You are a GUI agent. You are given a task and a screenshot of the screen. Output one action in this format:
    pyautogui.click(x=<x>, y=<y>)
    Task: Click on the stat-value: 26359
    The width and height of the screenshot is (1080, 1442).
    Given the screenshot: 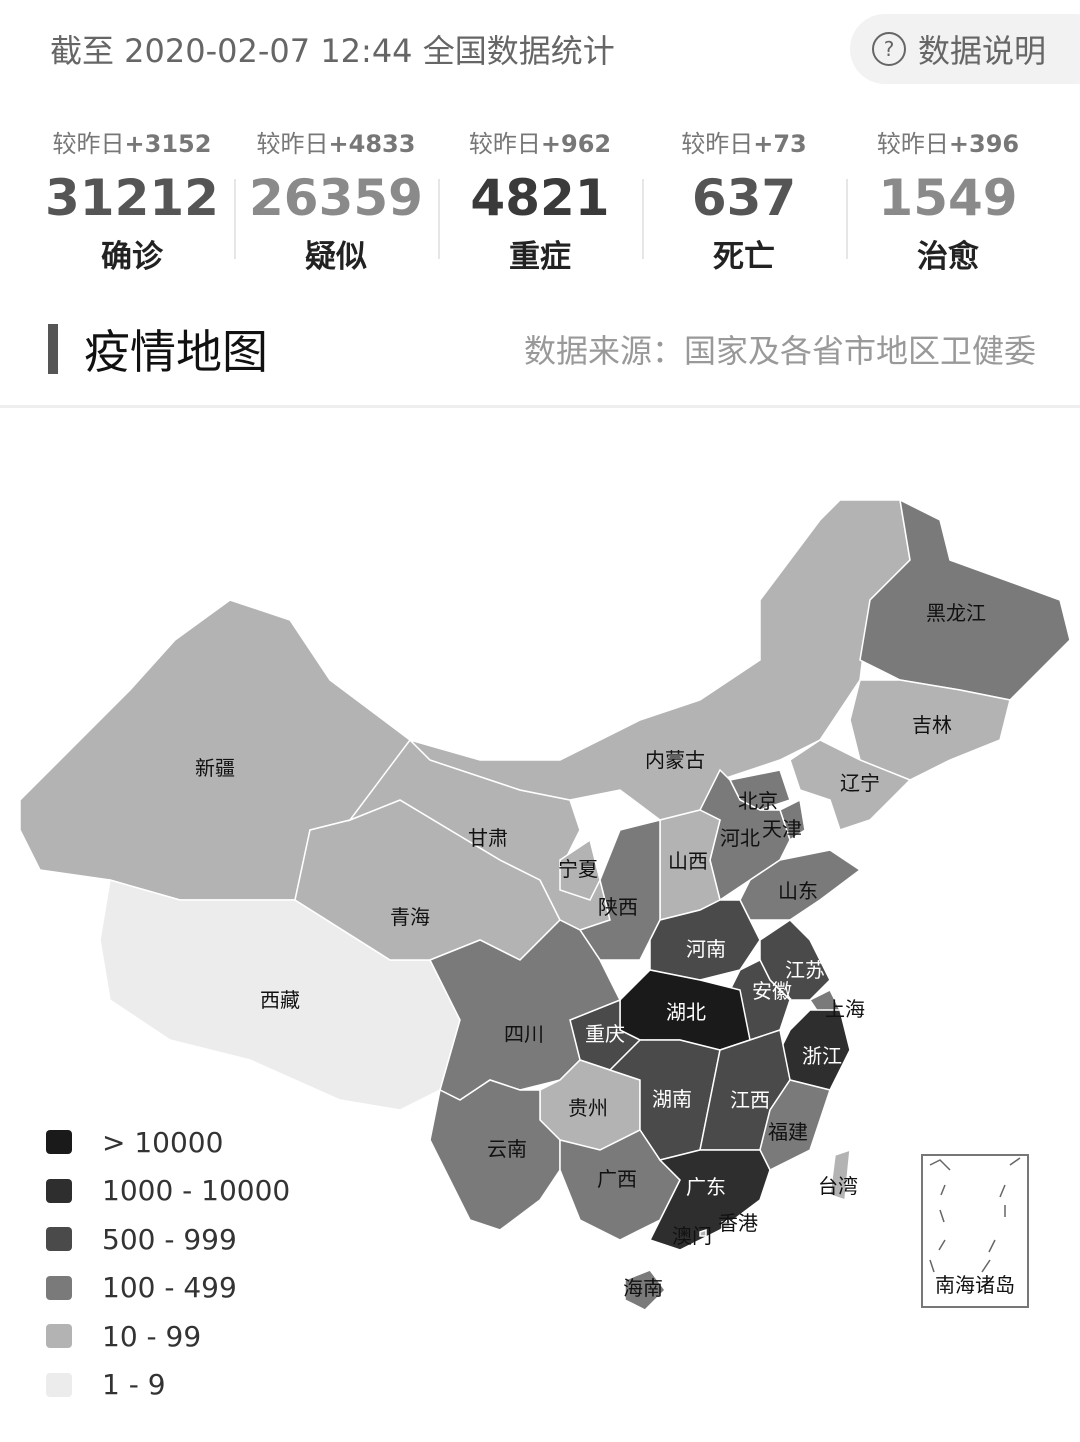 What is the action you would take?
    pyautogui.click(x=336, y=198)
    